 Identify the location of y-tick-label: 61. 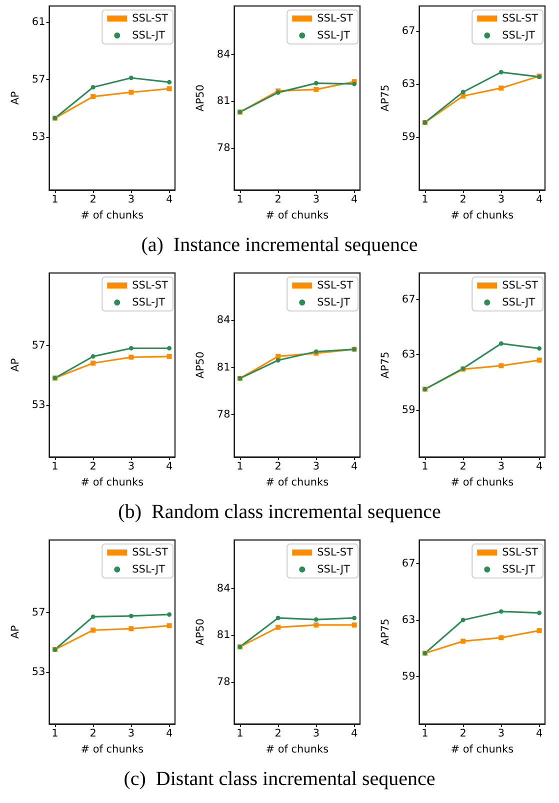
(39, 22).